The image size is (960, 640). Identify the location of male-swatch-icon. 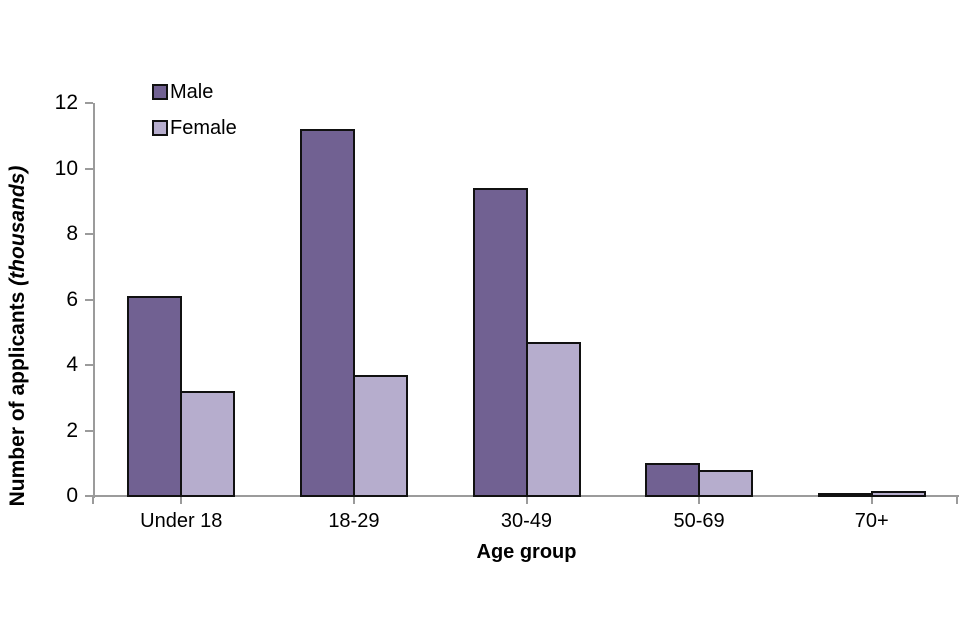
(160, 92).